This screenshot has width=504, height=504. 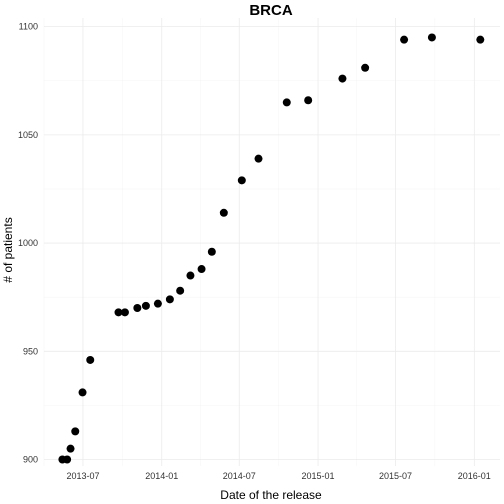 What do you see at coordinates (28, 135) in the screenshot?
I see `y-tick-label: 1050` at bounding box center [28, 135].